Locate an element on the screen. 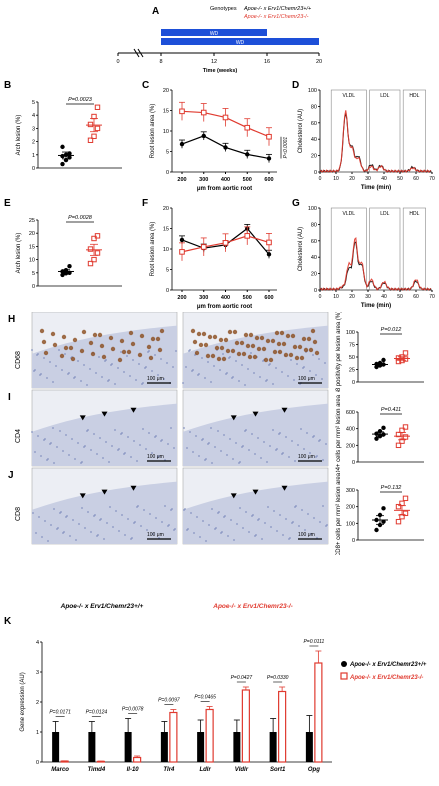  fraction-label: VLDL is located at coordinates (349, 214).